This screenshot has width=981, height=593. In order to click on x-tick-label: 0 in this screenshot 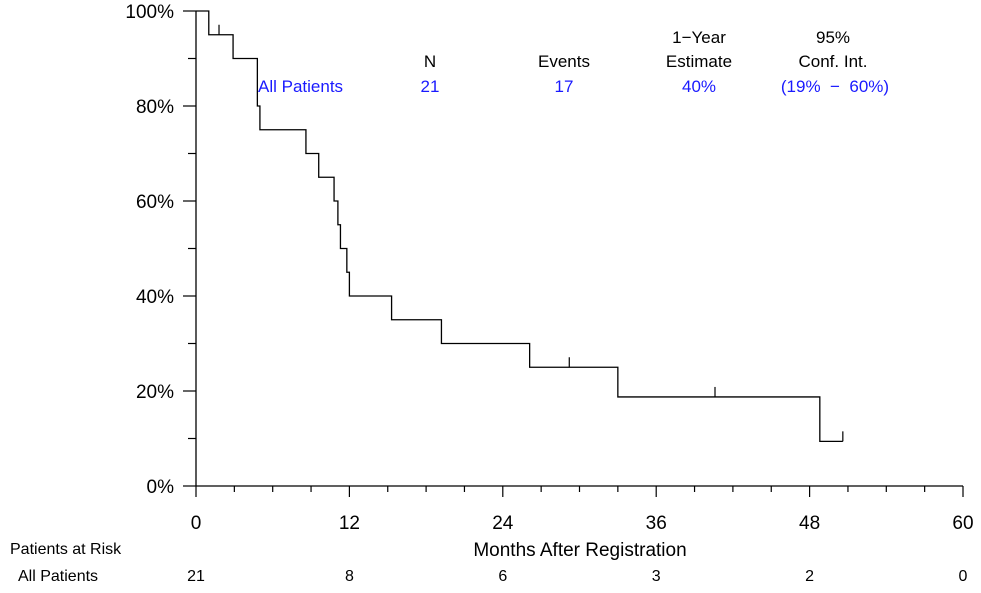, I will do `click(196, 523)`.